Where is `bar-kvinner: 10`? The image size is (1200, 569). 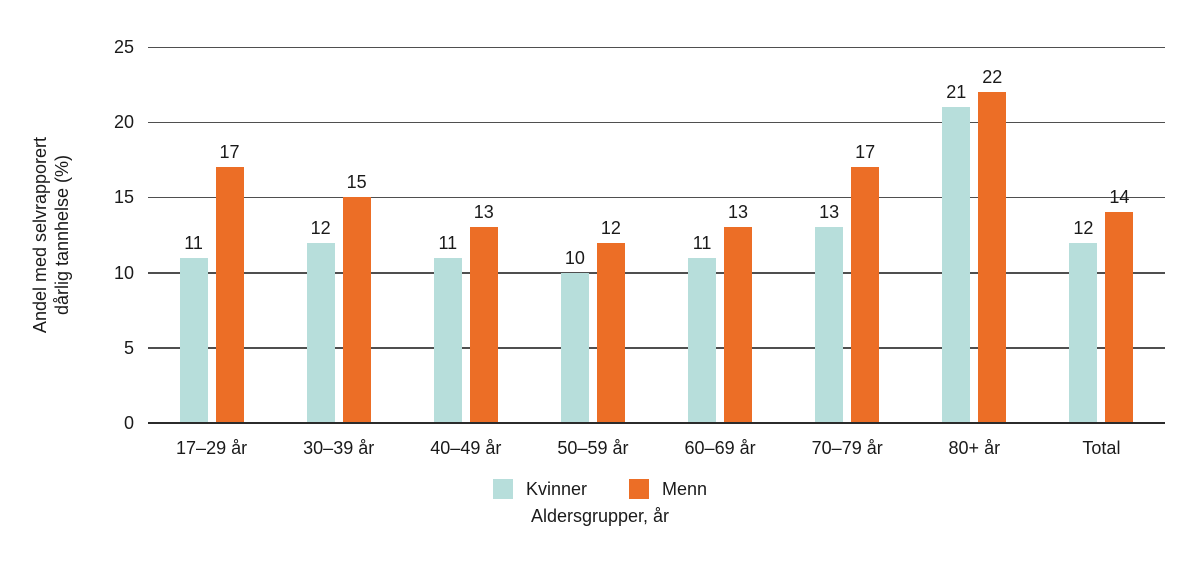
bar-kvinner: 10 is located at coordinates (574, 336).